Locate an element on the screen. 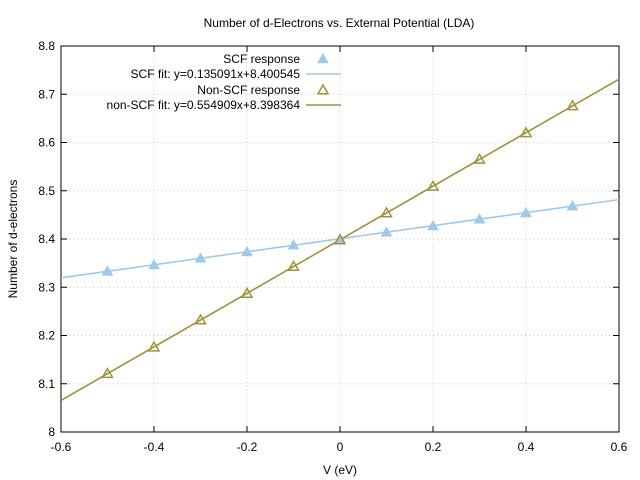 The height and width of the screenshot is (480, 640). y-tick-label: 8.8 is located at coordinates (46, 46).